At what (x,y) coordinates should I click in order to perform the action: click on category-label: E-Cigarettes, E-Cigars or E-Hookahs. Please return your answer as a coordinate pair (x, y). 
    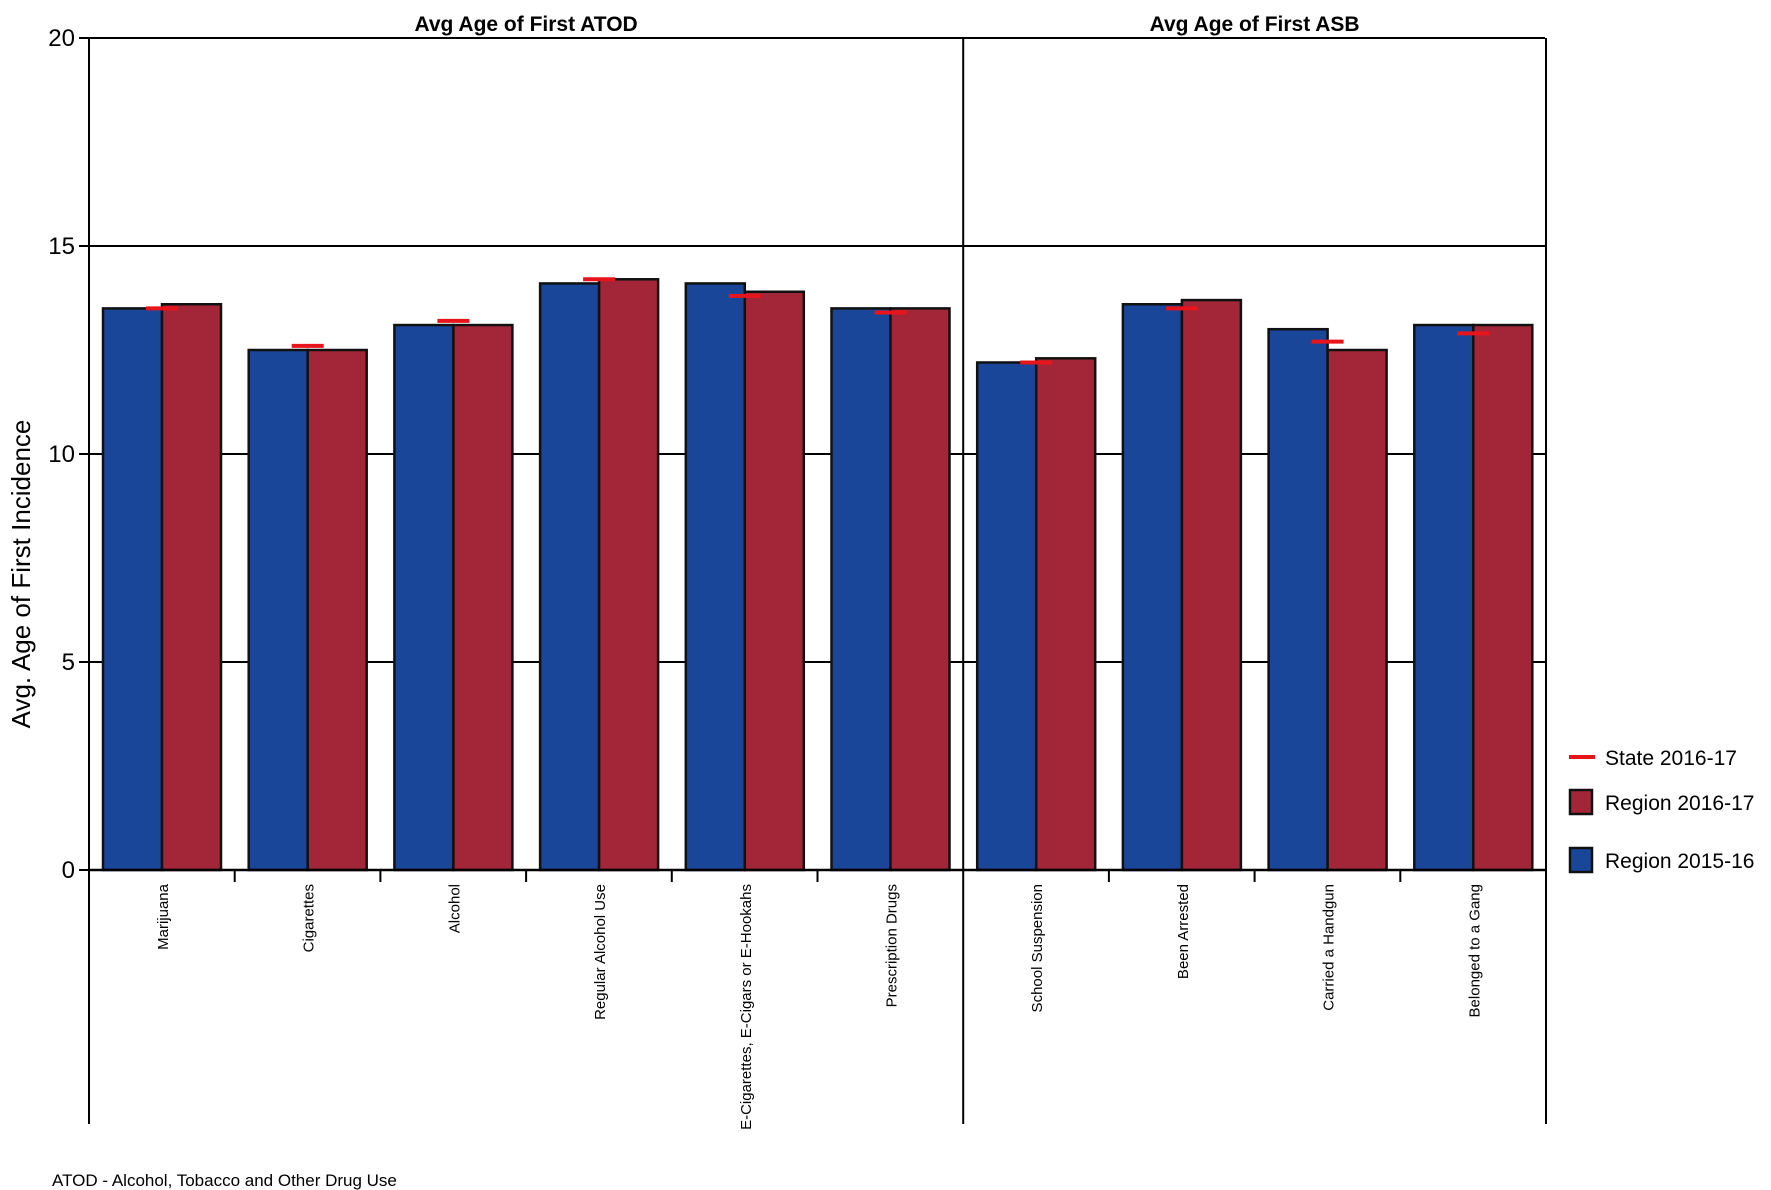
    Looking at the image, I should click on (746, 1007).